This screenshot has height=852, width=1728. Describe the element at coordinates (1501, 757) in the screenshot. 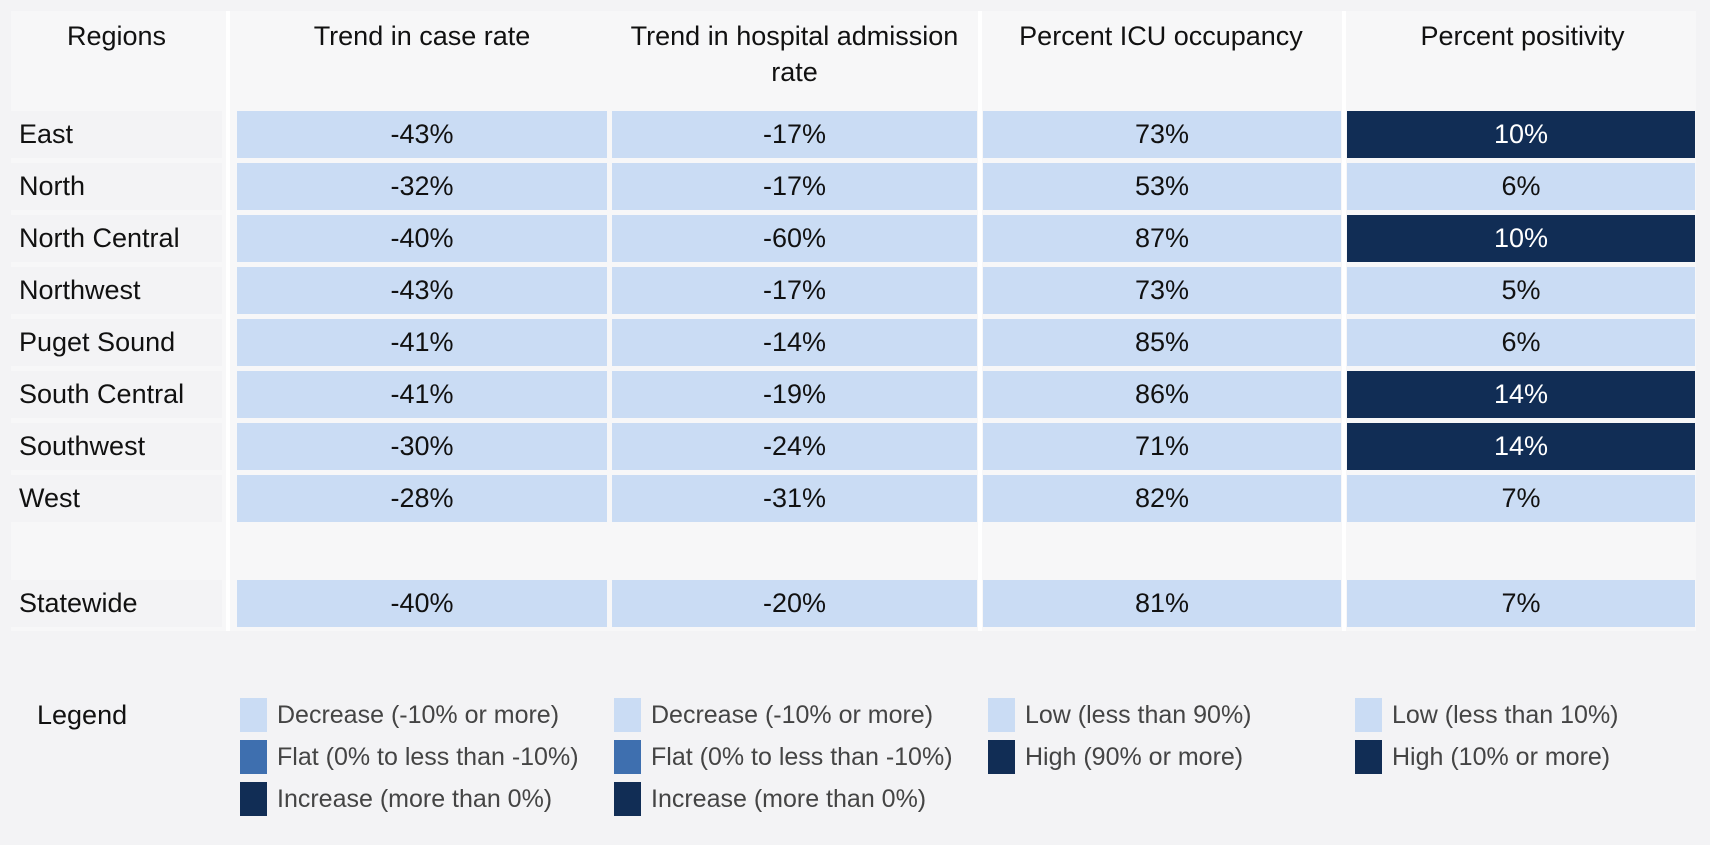

I see `legend-label: High (10% or more)` at that location.